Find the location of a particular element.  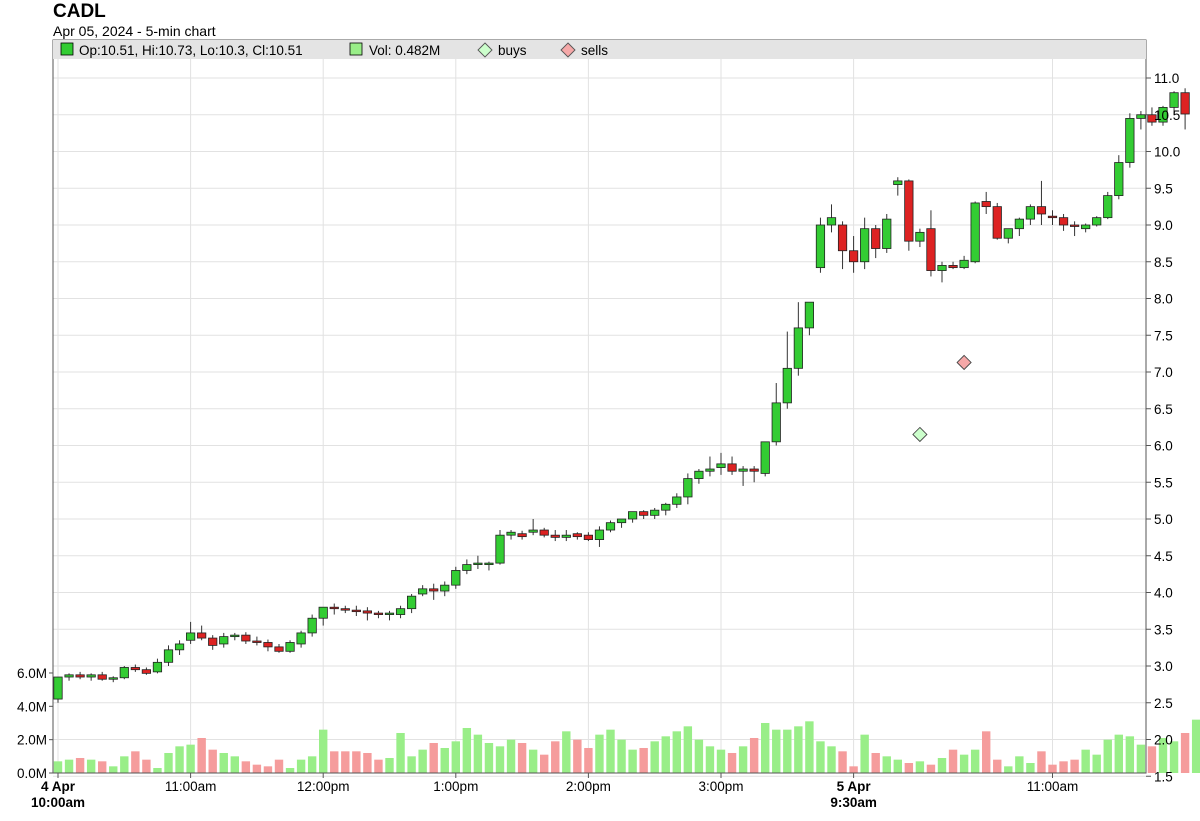

ohlc-legend-swatch is located at coordinates (67, 49).